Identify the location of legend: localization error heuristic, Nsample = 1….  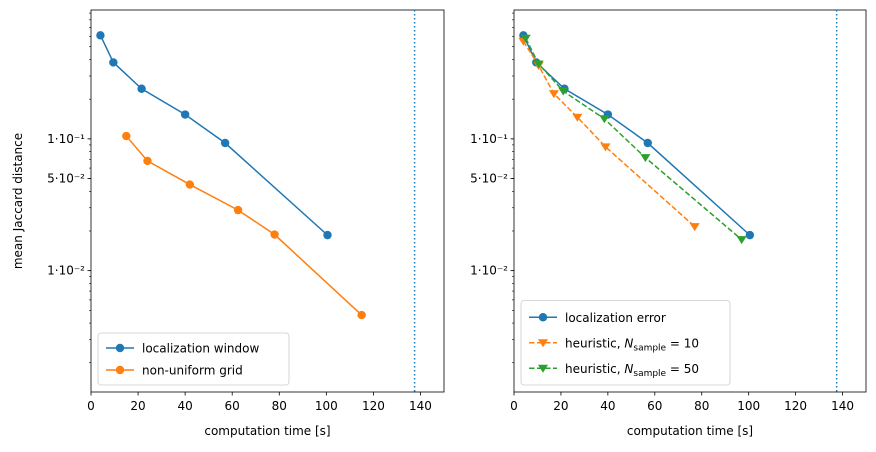
(625, 343).